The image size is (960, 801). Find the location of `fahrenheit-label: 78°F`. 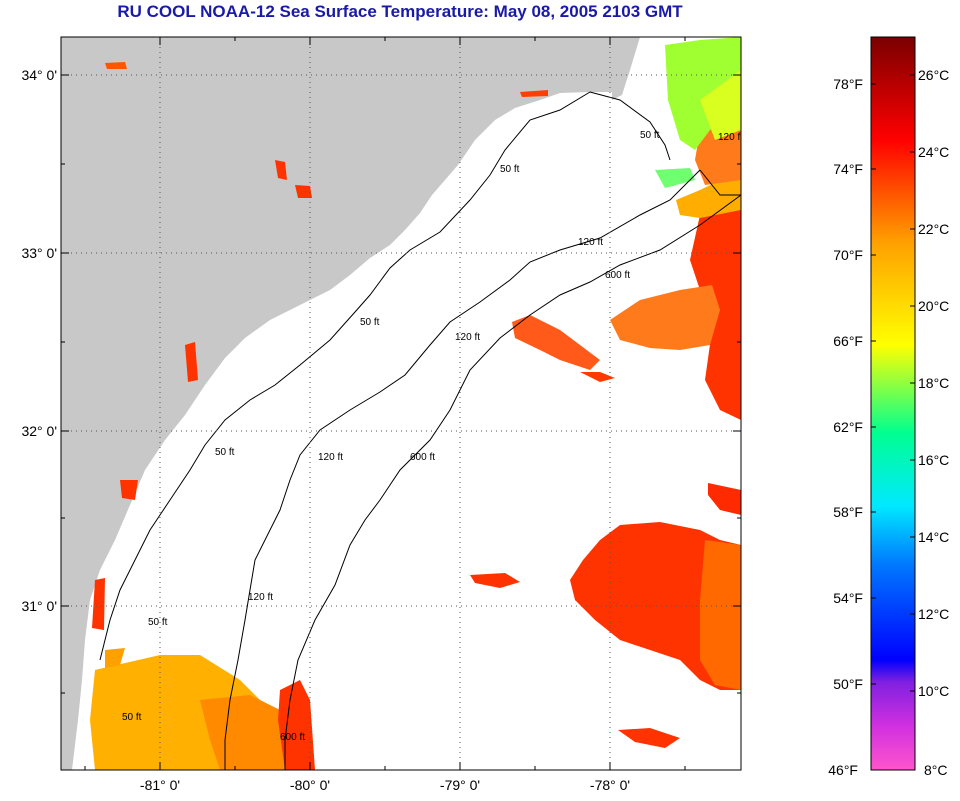

fahrenheit-label: 78°F is located at coordinates (848, 84).